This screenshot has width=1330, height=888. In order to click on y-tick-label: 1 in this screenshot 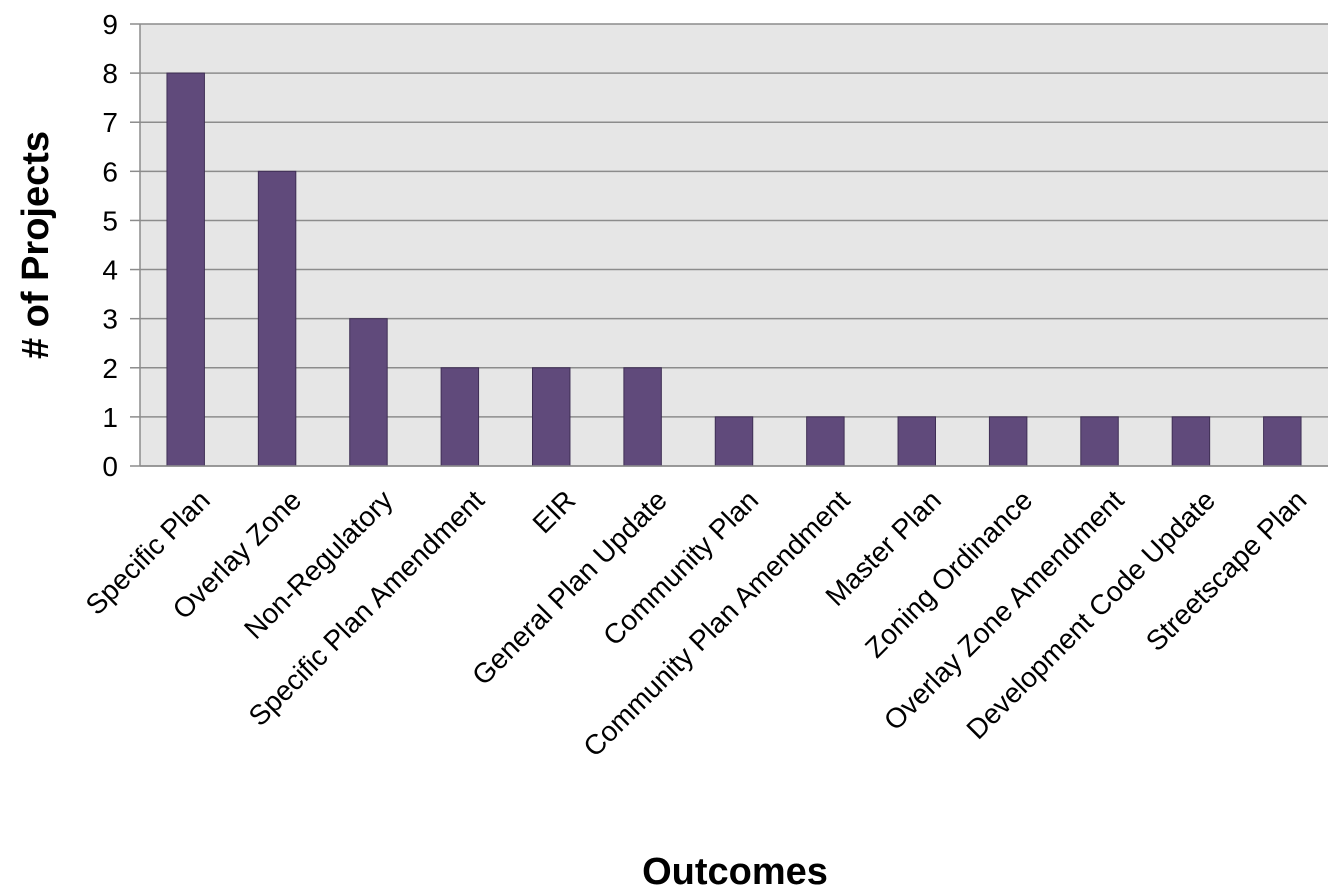, I will do `click(110, 417)`.